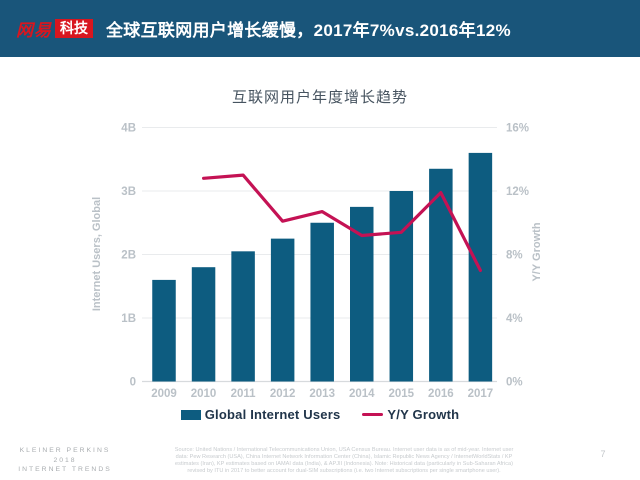  I want to click on tech-badge: 科技, so click(74, 28).